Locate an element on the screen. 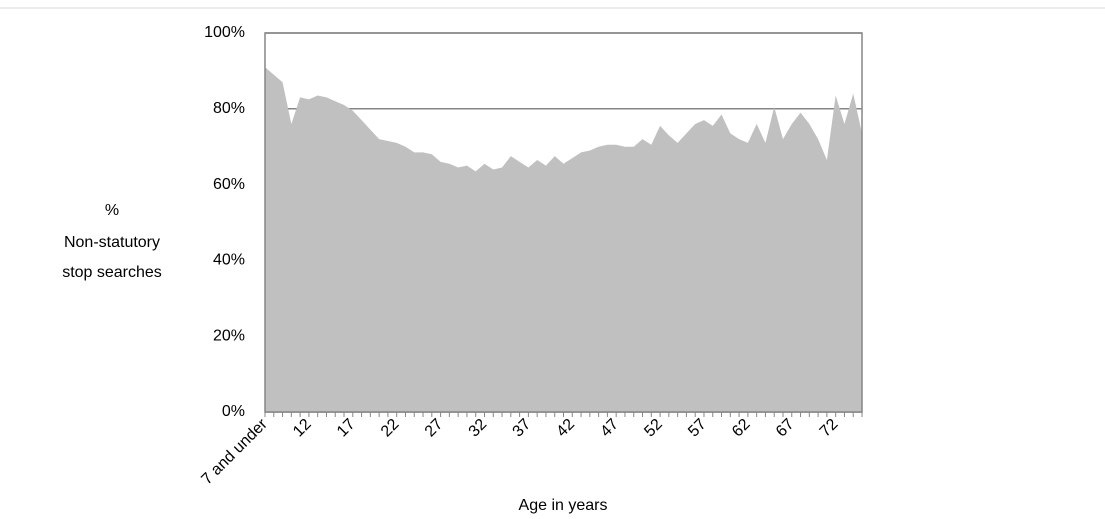 This screenshot has width=1105, height=519. x-tick-label: 57 is located at coordinates (697, 428).